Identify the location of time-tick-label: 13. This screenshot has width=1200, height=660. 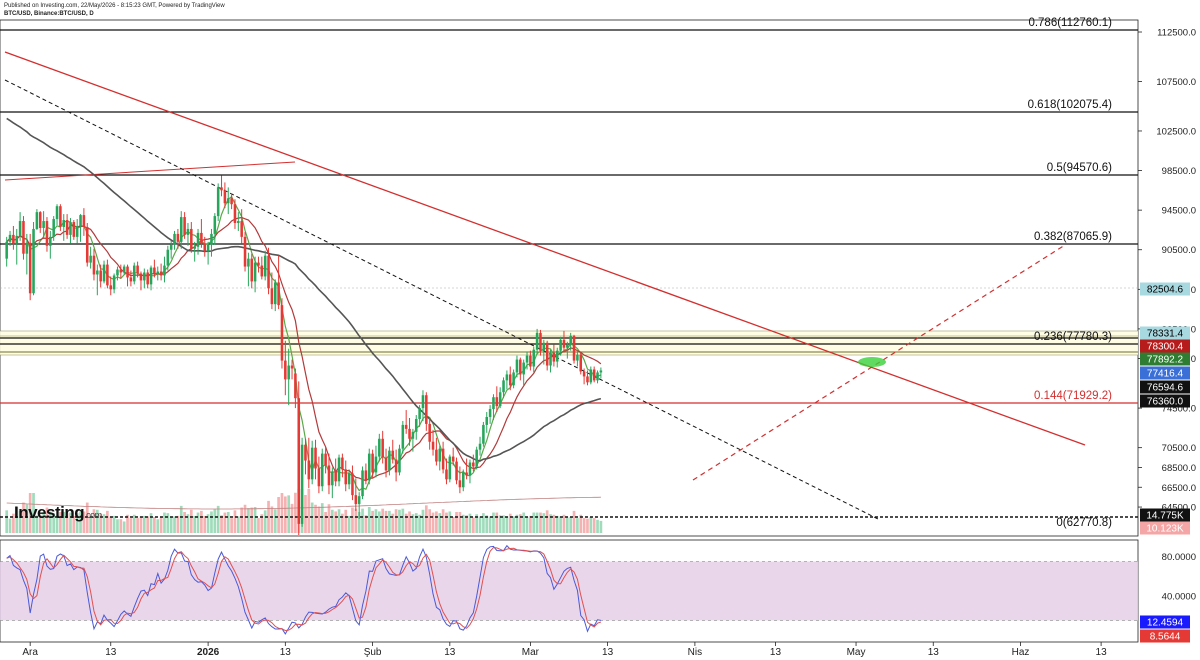
(776, 652).